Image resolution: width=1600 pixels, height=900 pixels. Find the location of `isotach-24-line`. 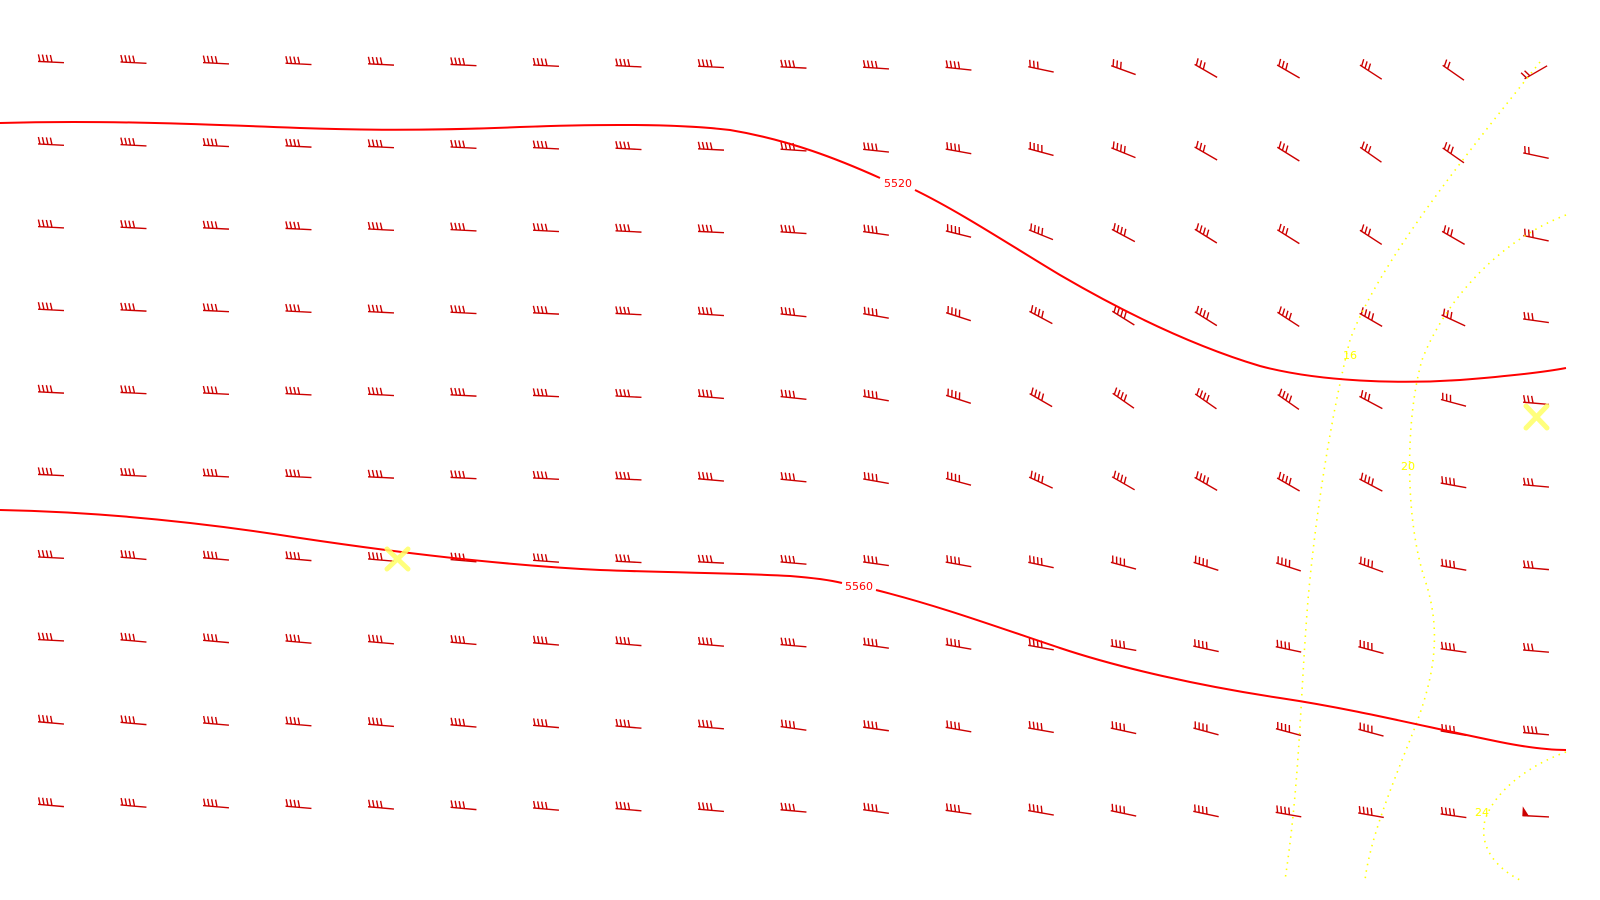

isotach-24-line is located at coordinates (1524, 816).